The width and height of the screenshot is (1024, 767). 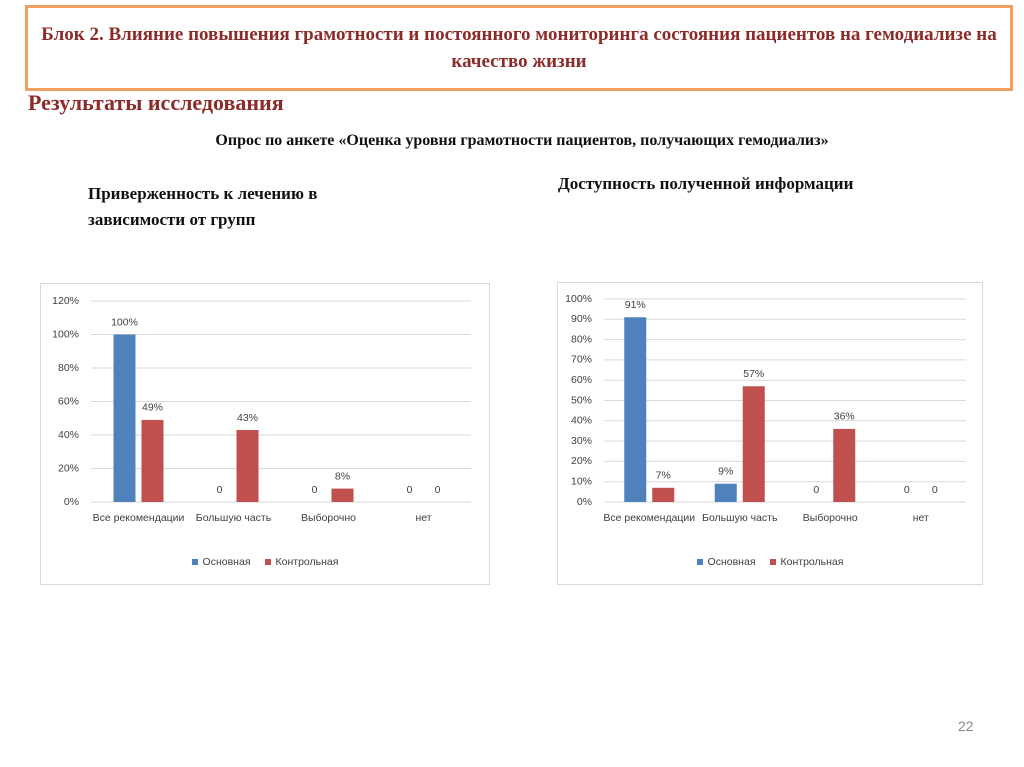 I want to click on section-title: Результаты исследования, so click(x=156, y=102).